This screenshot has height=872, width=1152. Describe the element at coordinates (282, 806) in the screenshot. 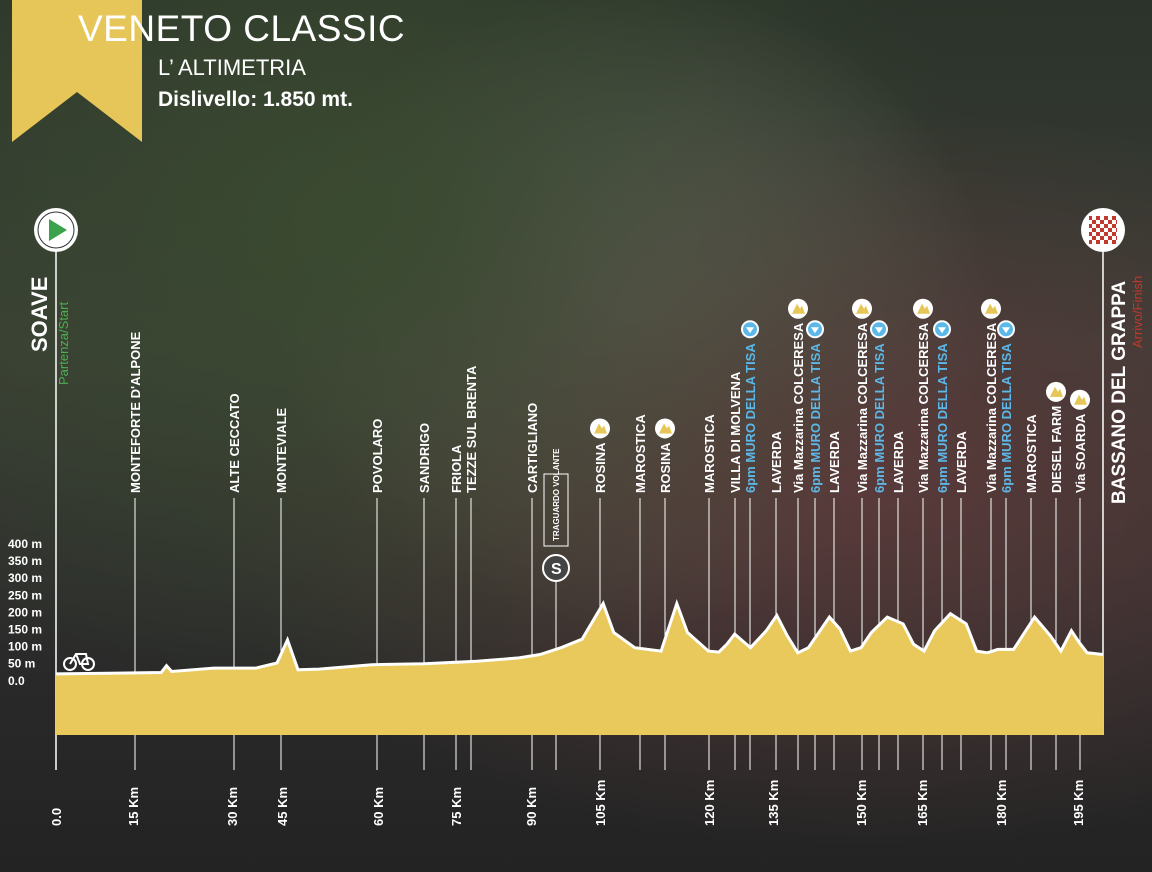

I see `x-tick-label: 45 Km` at that location.